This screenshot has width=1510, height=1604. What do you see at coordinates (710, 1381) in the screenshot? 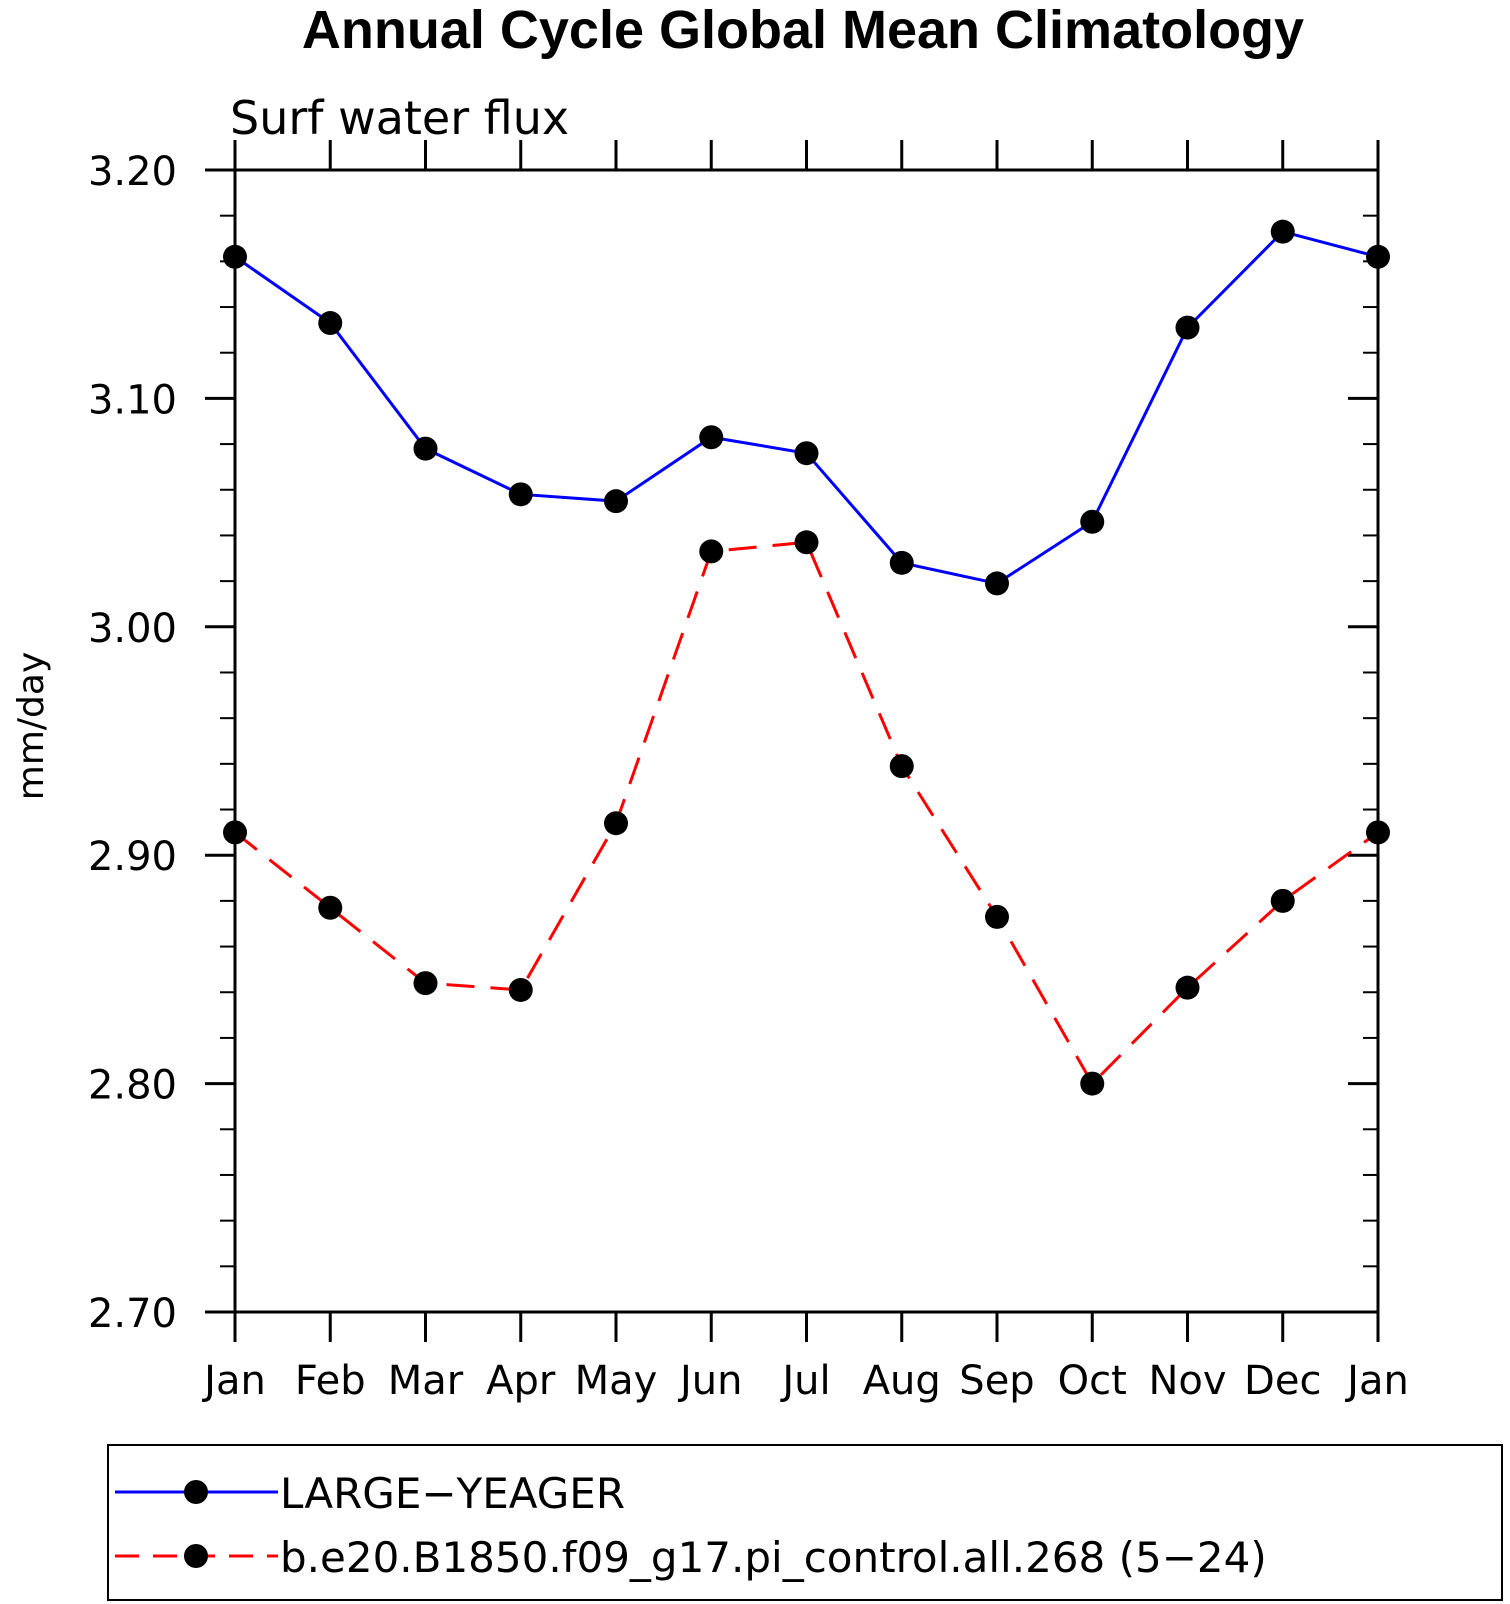
I see `x-tick-label: Jun` at bounding box center [710, 1381].